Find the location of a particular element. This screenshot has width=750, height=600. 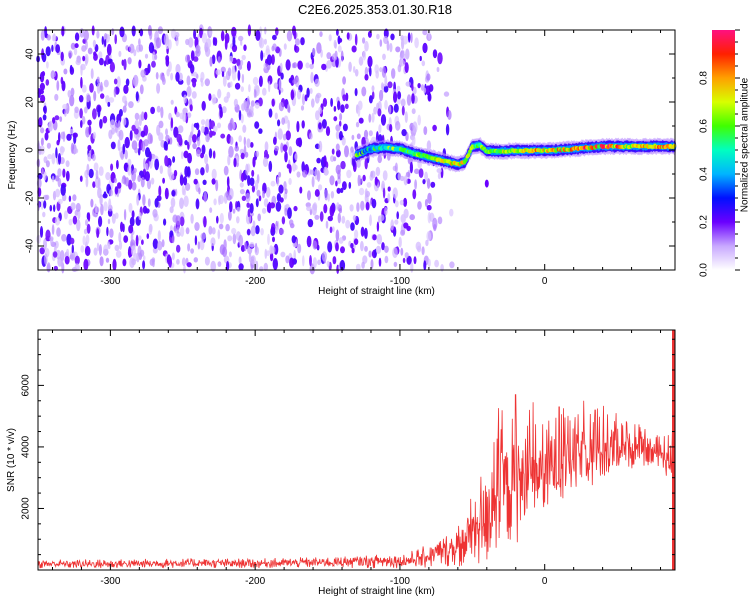

signal-ridge is located at coordinates (515, 162).